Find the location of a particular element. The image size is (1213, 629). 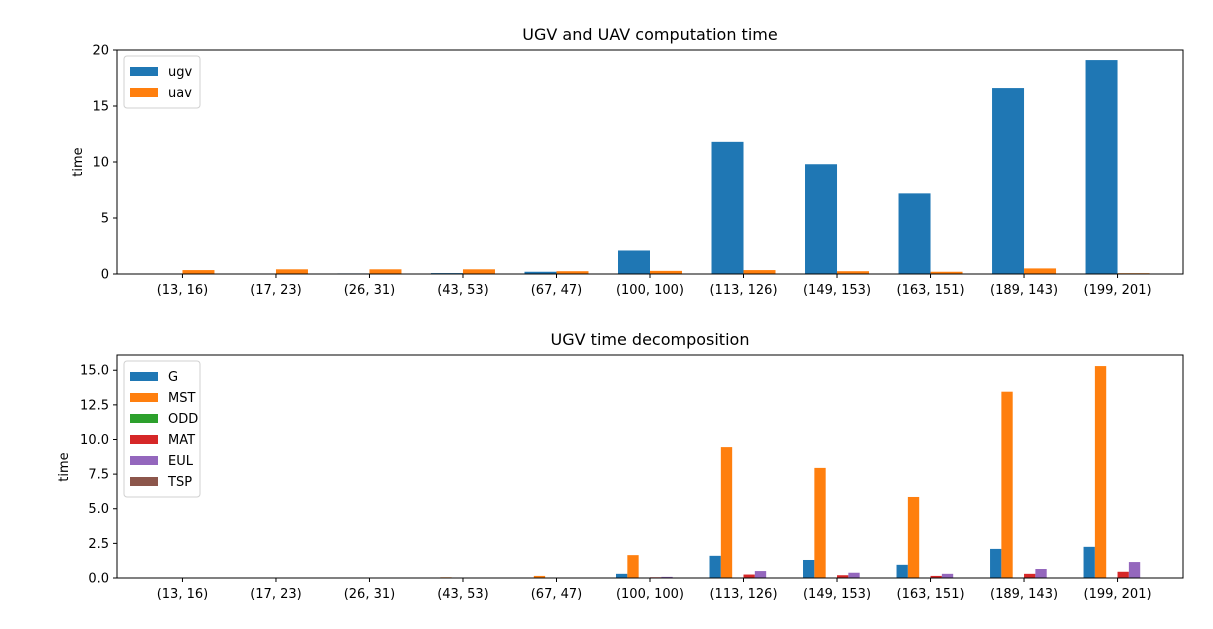

y-tick-label: 2.5 is located at coordinates (98, 544).